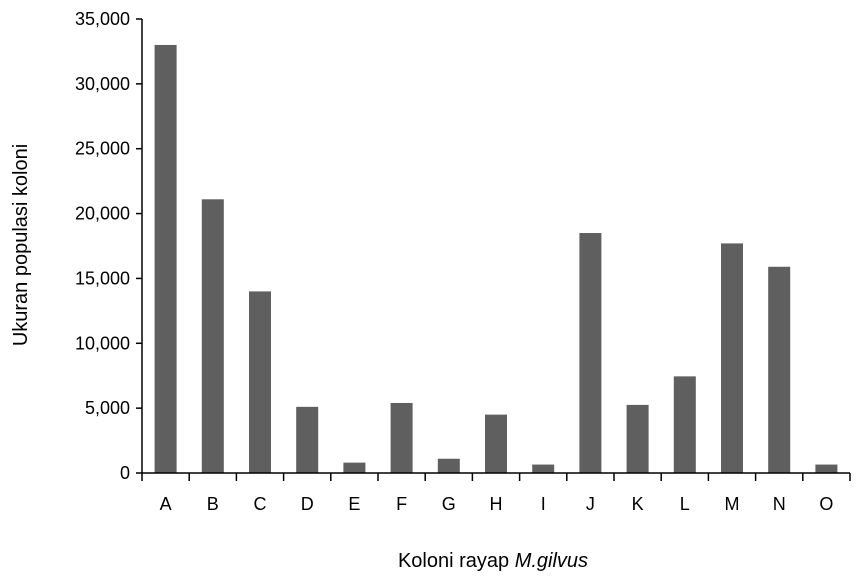 Image resolution: width=862 pixels, height=577 pixels. I want to click on x-tick-label: N, so click(779, 504).